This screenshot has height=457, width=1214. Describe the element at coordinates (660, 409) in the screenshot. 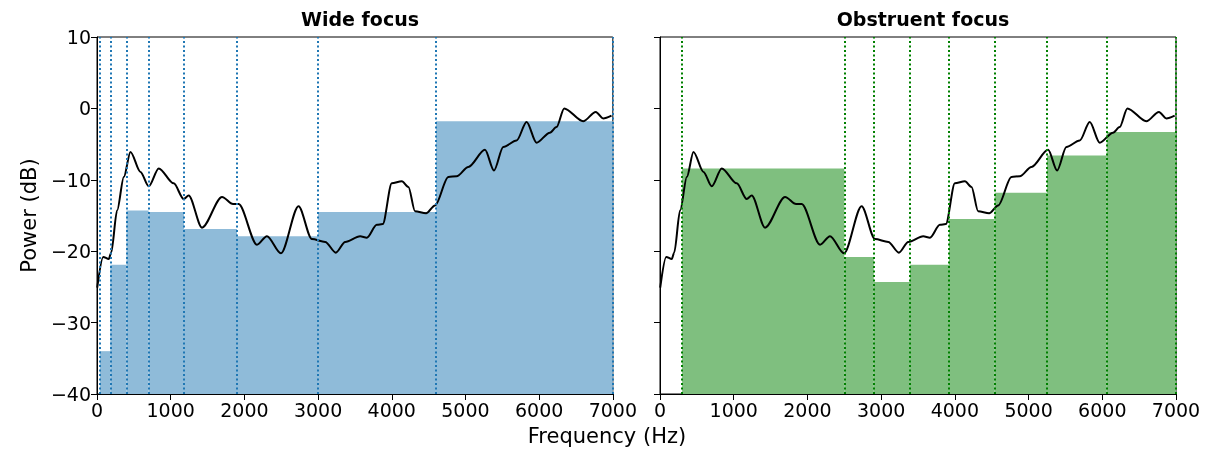

I see `x-tick-label: 0` at that location.